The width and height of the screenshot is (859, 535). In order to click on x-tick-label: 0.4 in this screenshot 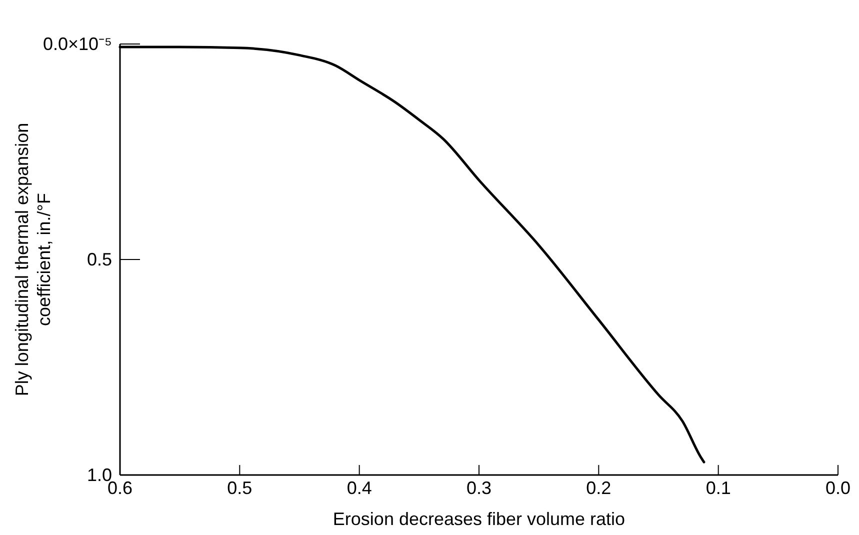, I will do `click(359, 488)`.